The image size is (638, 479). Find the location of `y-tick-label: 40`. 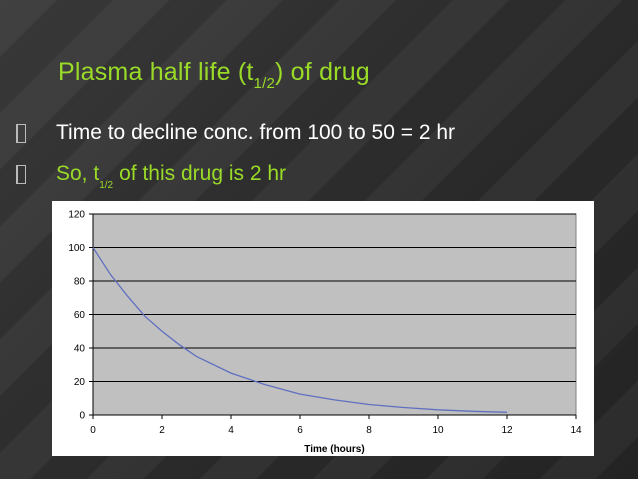

y-tick-label: 40 is located at coordinates (80, 349).